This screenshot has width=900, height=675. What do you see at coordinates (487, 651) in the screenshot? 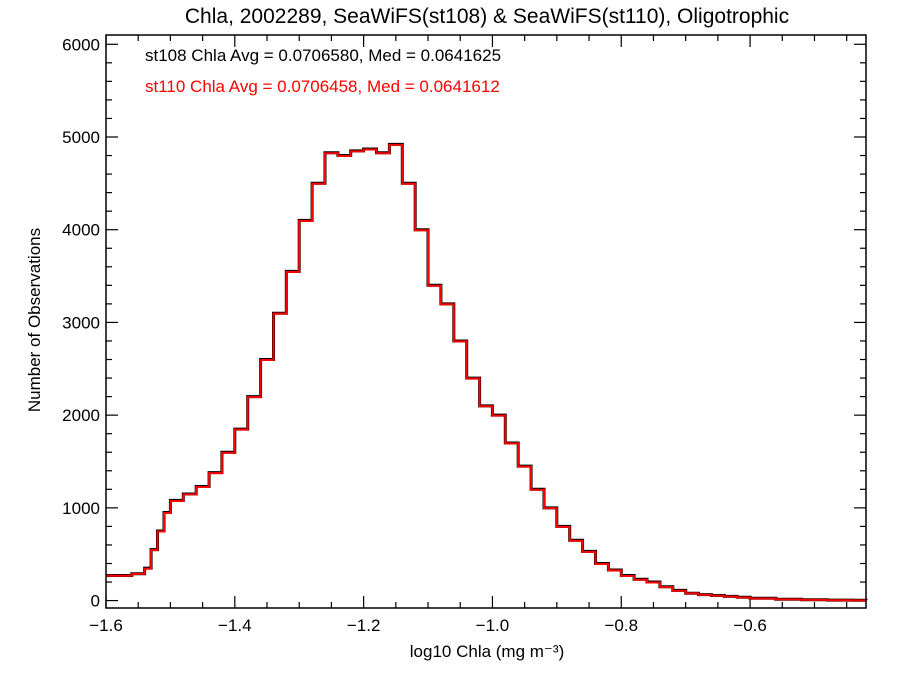
I see `x-axis-title: log10 Chla (mg m⁻³)` at bounding box center [487, 651].